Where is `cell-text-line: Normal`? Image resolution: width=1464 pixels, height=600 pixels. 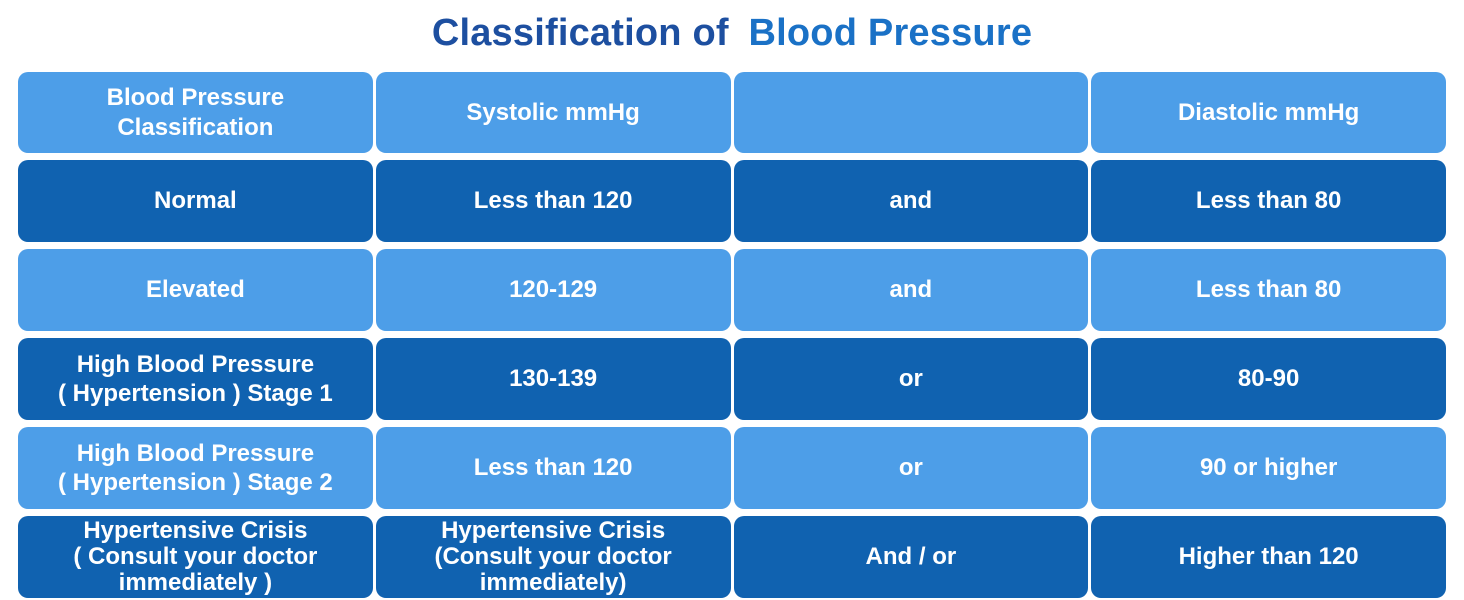
cell-text-line: Normal is located at coordinates (195, 201).